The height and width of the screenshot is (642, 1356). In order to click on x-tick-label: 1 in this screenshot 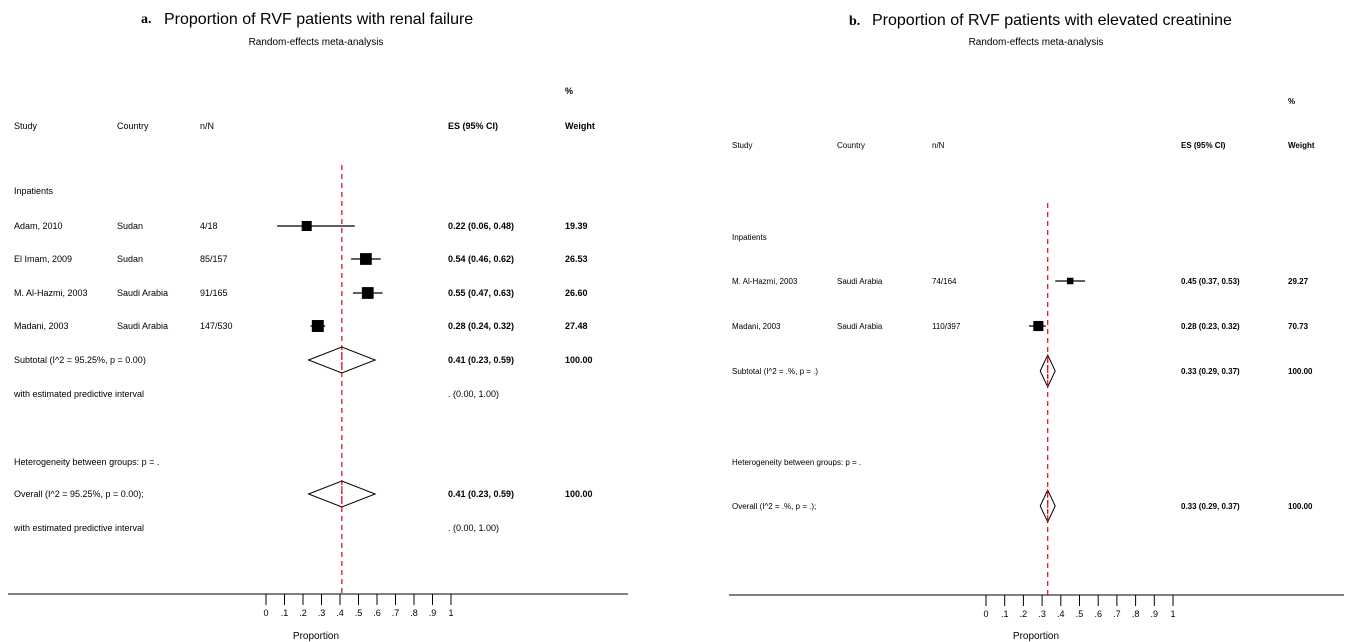, I will do `click(1172, 614)`.